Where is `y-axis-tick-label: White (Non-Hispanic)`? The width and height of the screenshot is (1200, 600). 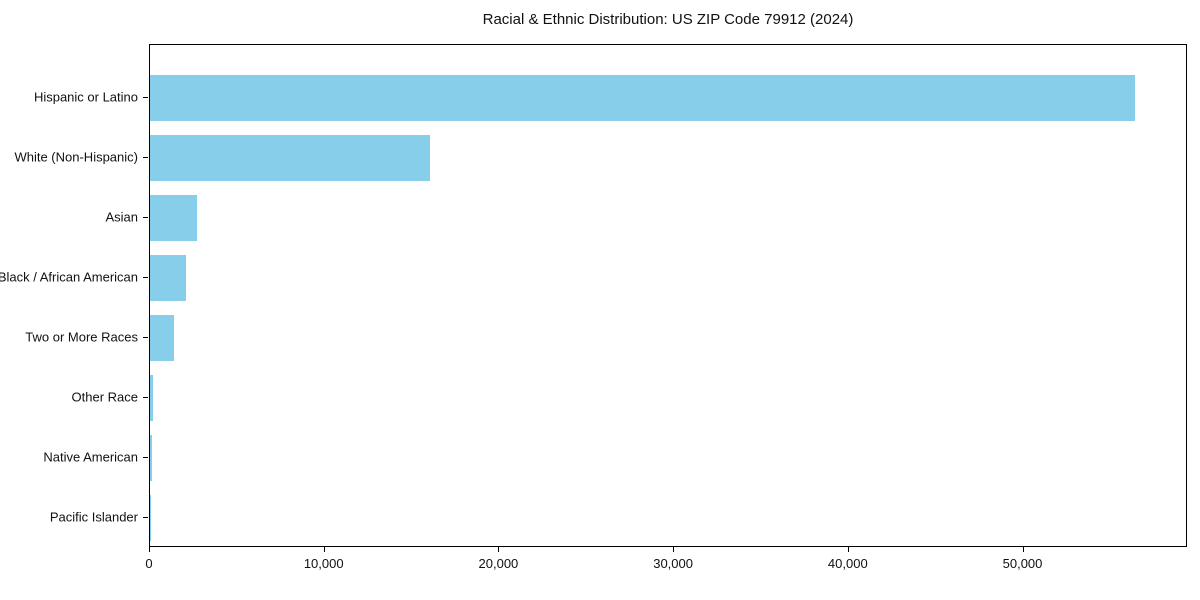 y-axis-tick-label: White (Non-Hispanic) is located at coordinates (76, 157).